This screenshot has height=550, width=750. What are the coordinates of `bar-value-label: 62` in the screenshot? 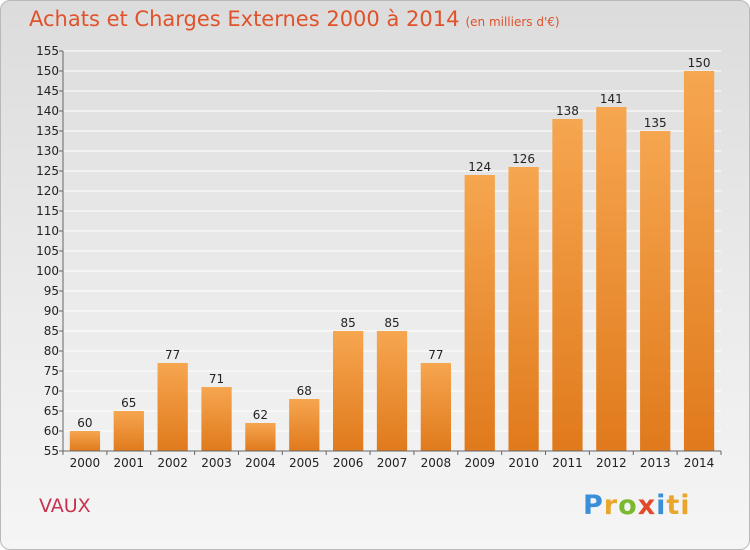 It's located at (260, 415).